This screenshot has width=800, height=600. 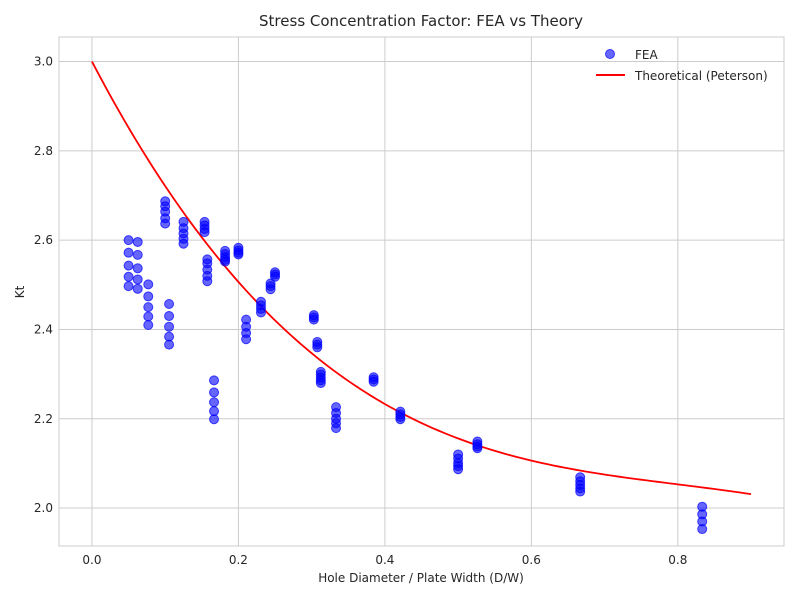 I want to click on x-axis-label: Hole Diameter / Plate Width (D/W), so click(x=421, y=578).